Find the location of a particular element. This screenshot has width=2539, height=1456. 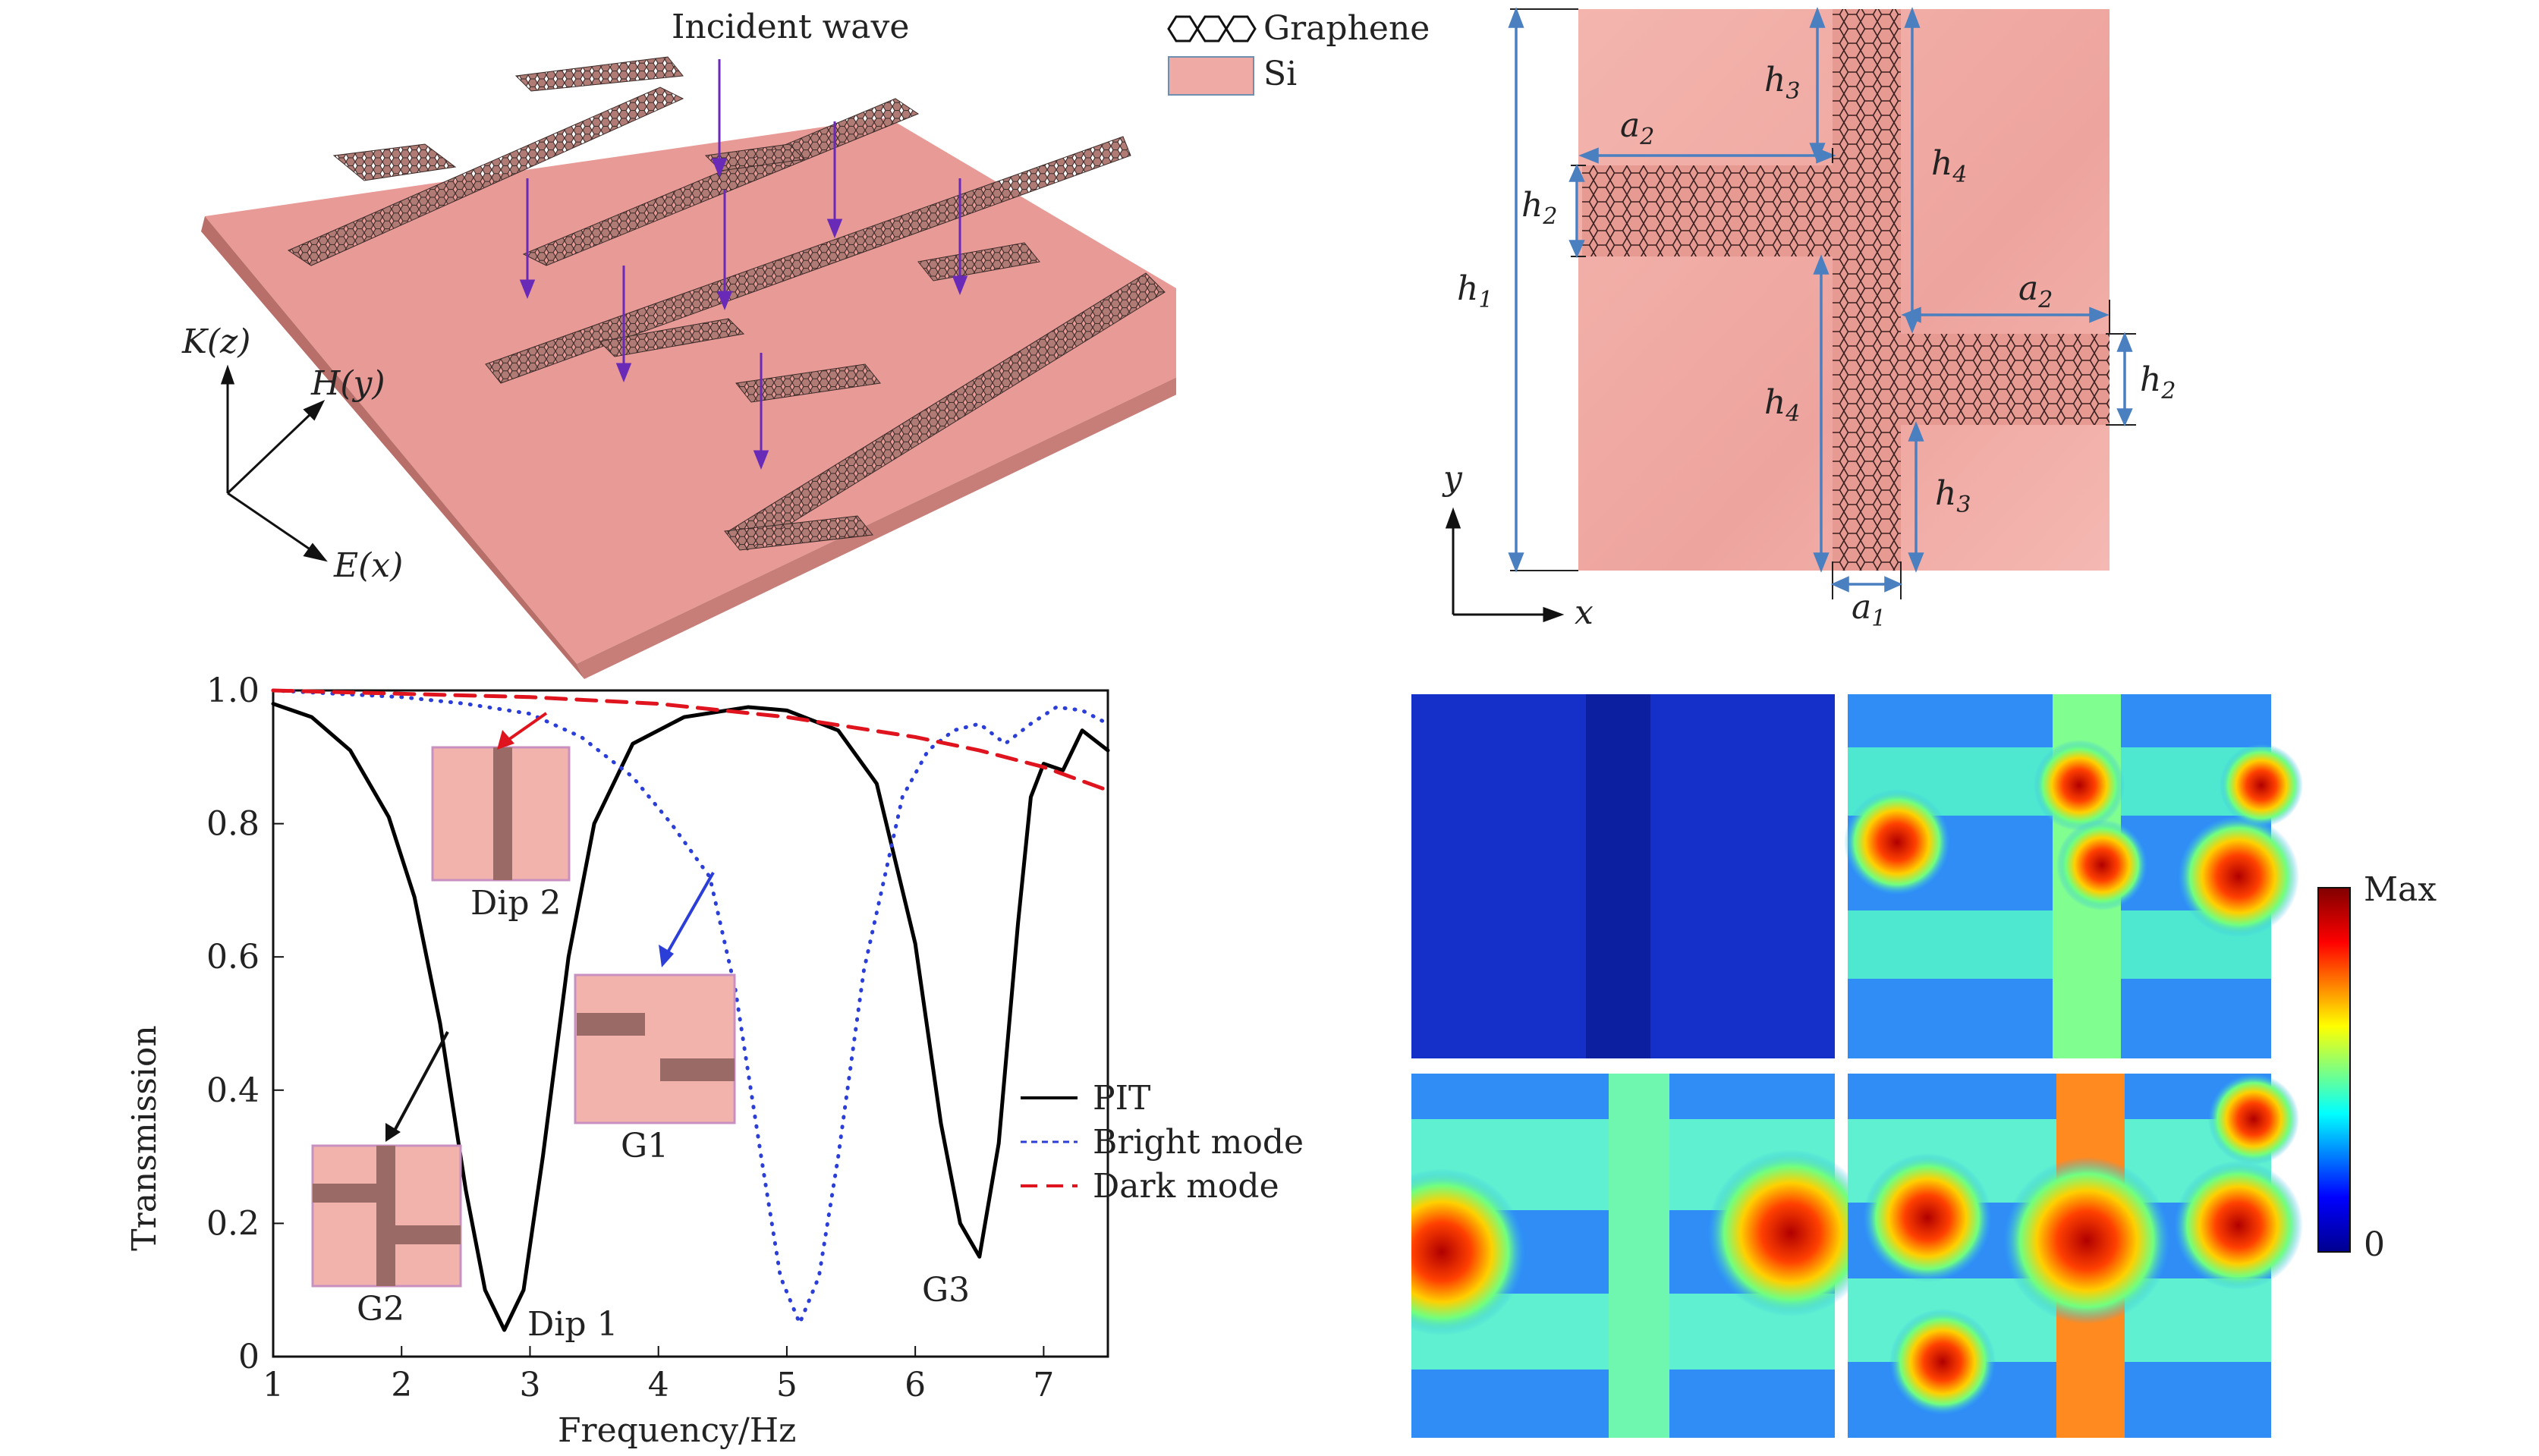

xy-axes is located at coordinates (1505, 565).